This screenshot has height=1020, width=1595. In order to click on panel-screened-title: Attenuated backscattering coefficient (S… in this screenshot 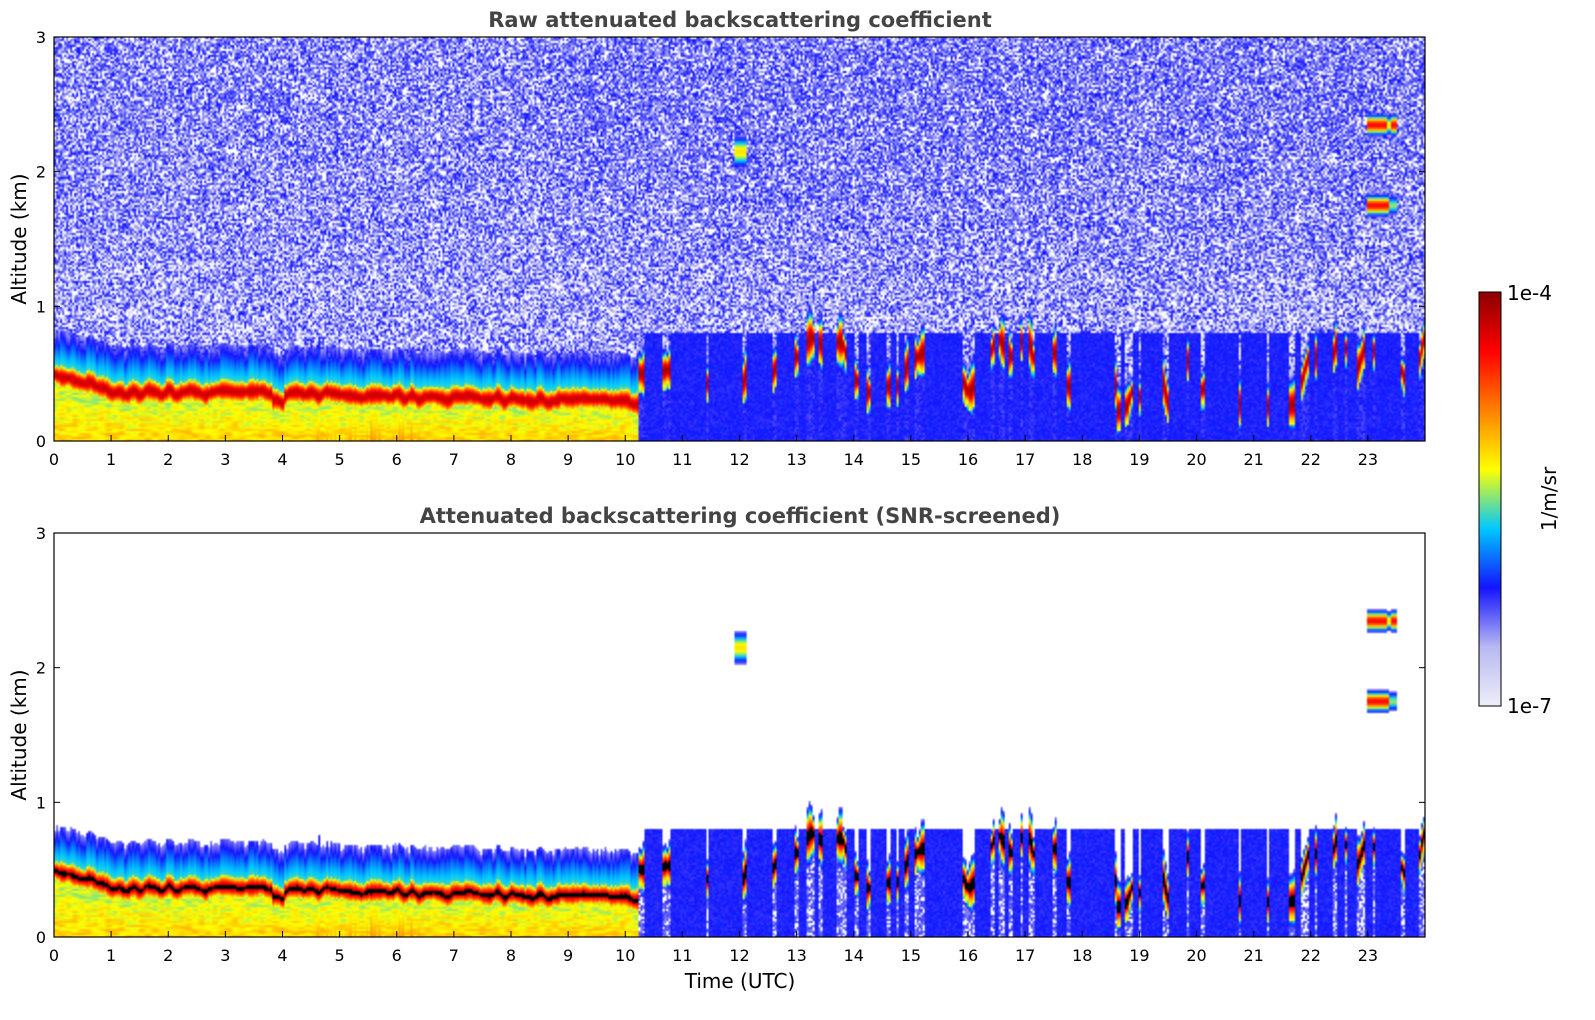, I will do `click(740, 516)`.